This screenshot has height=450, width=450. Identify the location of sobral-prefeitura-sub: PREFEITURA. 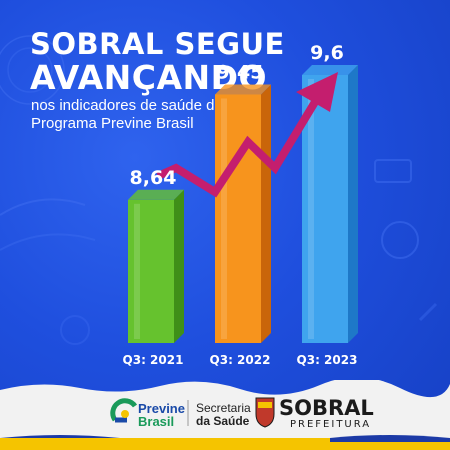
(331, 424).